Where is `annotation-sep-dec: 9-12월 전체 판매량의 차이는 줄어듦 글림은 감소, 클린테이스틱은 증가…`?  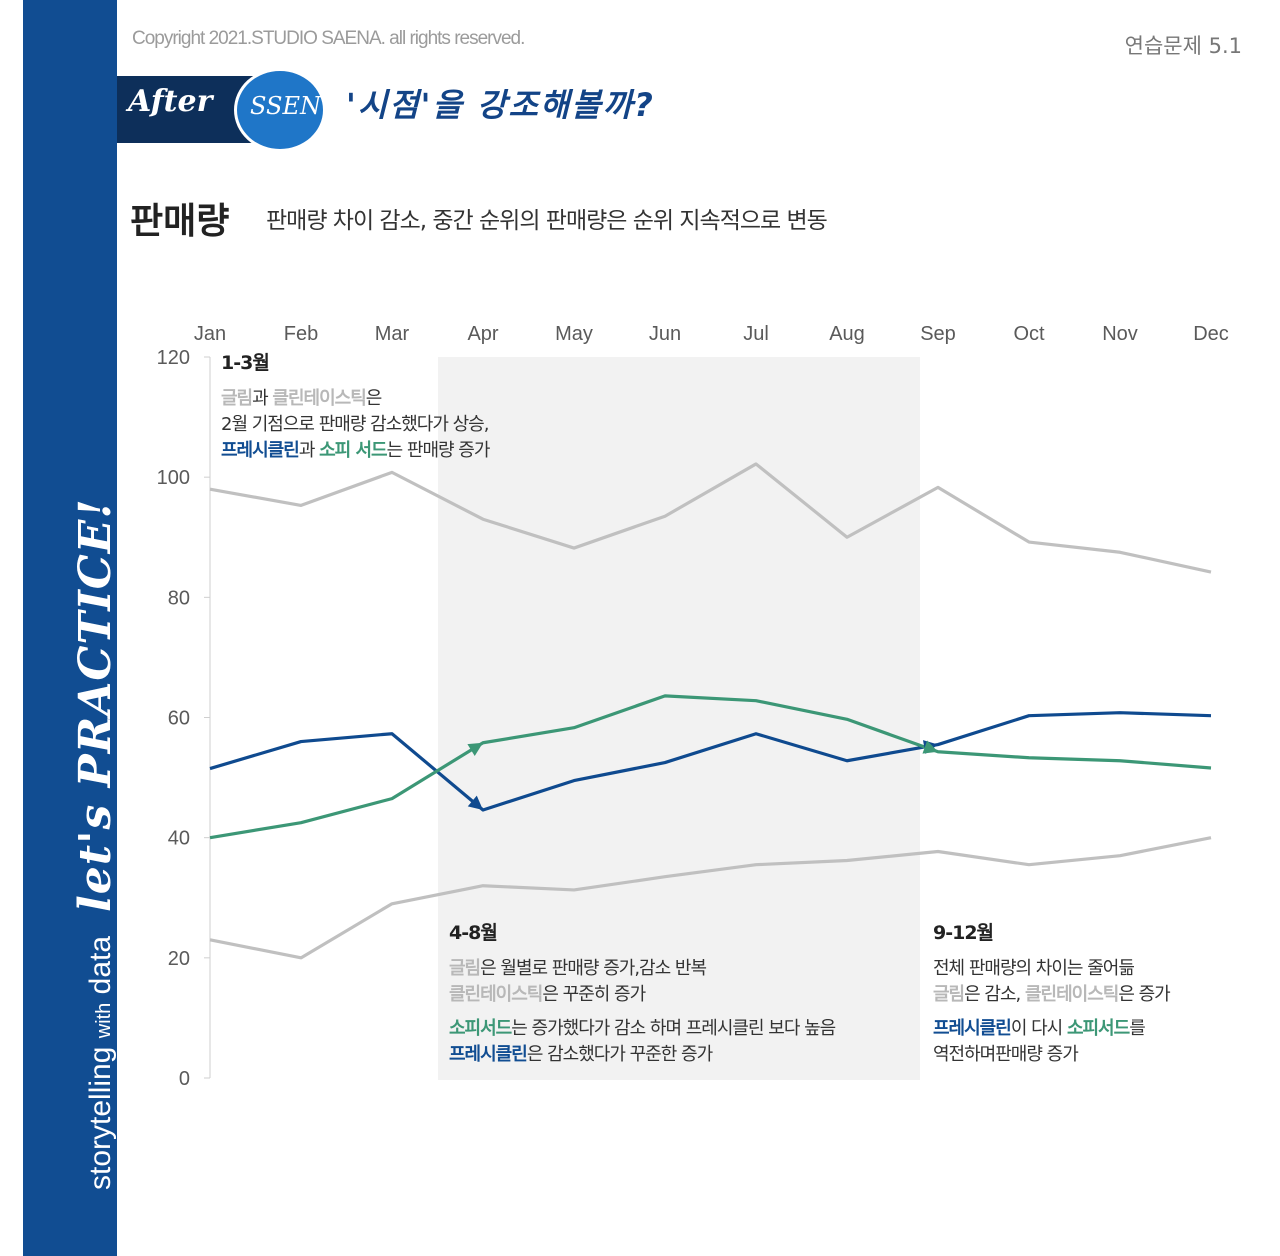
annotation-sep-dec: 9-12월 전체 판매량의 차이는 줄어듦 글림은 감소, 클린테이스틱은 증가… is located at coordinates (1052, 994).